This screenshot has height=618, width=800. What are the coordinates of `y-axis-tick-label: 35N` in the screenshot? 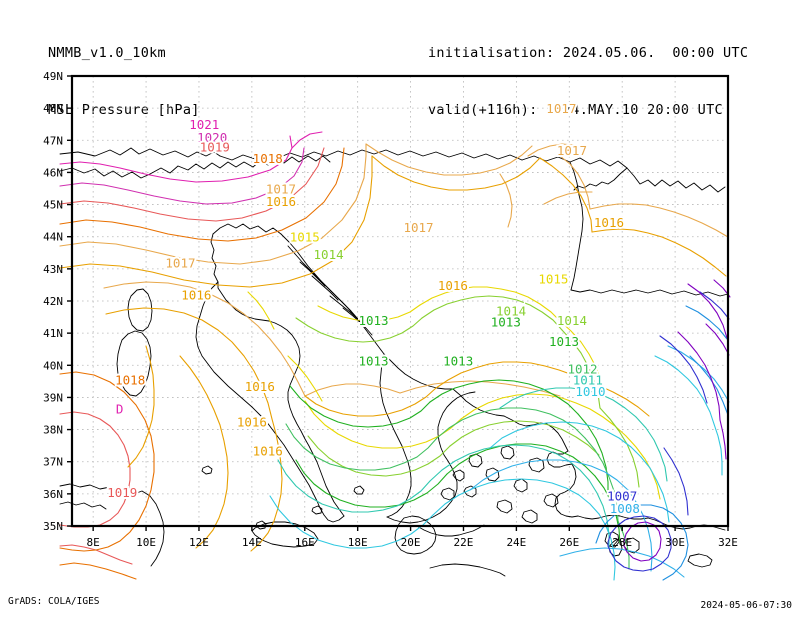 It's located at (53, 526).